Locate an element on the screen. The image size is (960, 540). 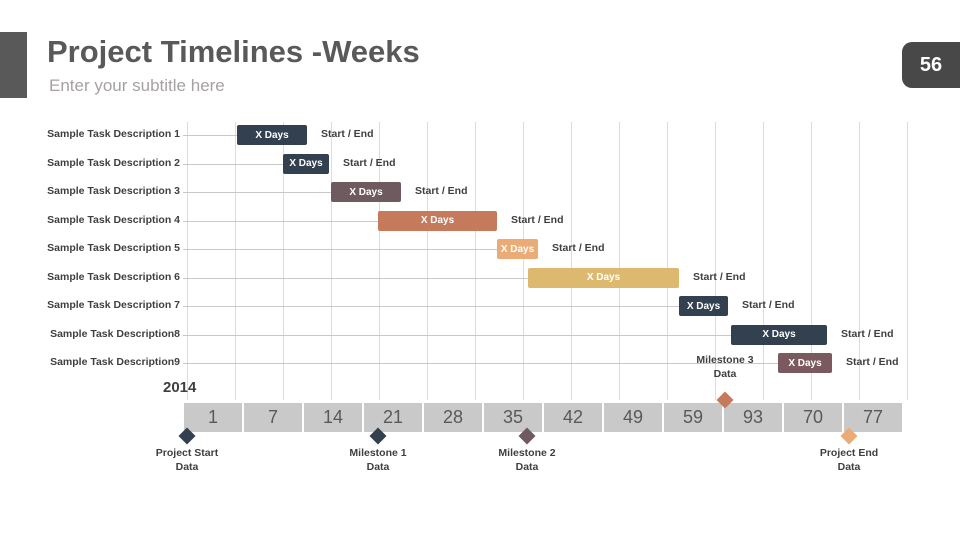
task-label: Sample Task Description 1 is located at coordinates (113, 134).